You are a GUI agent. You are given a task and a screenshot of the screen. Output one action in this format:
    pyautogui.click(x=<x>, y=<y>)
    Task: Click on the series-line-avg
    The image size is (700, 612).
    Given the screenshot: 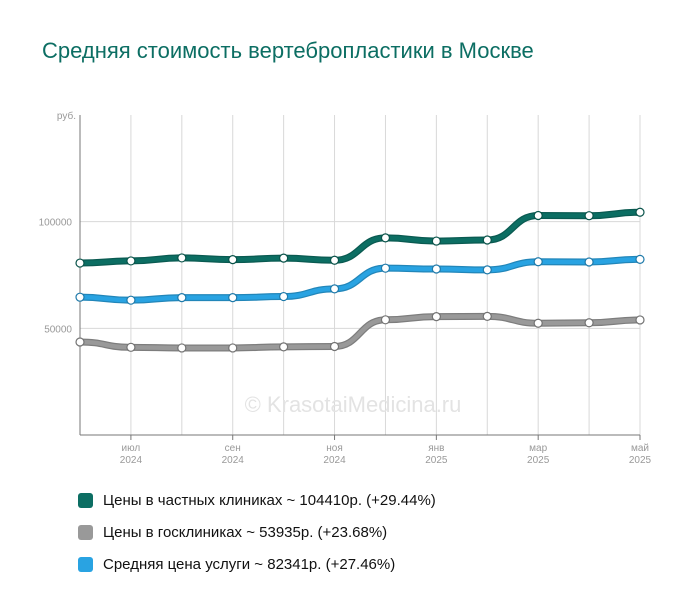 What is the action you would take?
    pyautogui.click(x=360, y=280)
    